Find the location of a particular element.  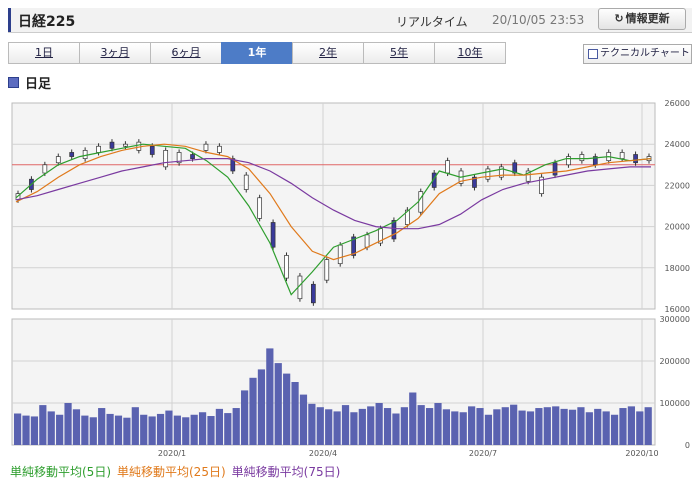

refresh-button: ↻ 情報更新 is located at coordinates (642, 19).